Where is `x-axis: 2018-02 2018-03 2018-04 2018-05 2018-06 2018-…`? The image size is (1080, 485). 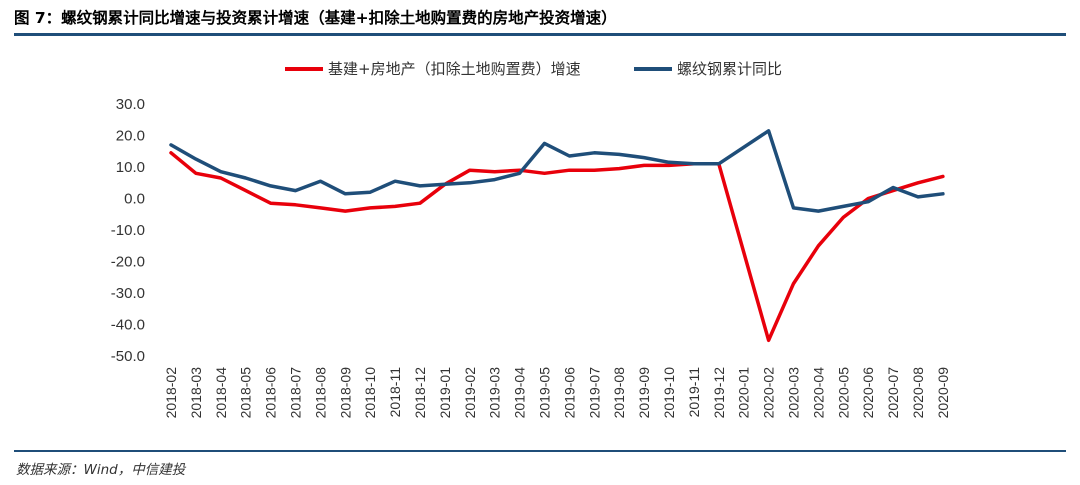
x-axis: 2018-02 2018-03 2018-04 2018-05 2018-06 2018-… is located at coordinates (557, 393).